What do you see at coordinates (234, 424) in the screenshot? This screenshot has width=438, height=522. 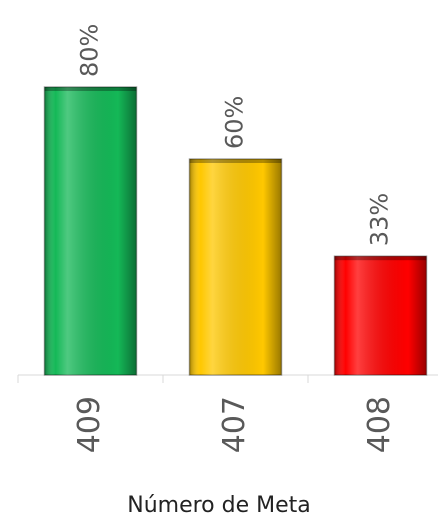 I see `x-tick-label: 407` at bounding box center [234, 424].